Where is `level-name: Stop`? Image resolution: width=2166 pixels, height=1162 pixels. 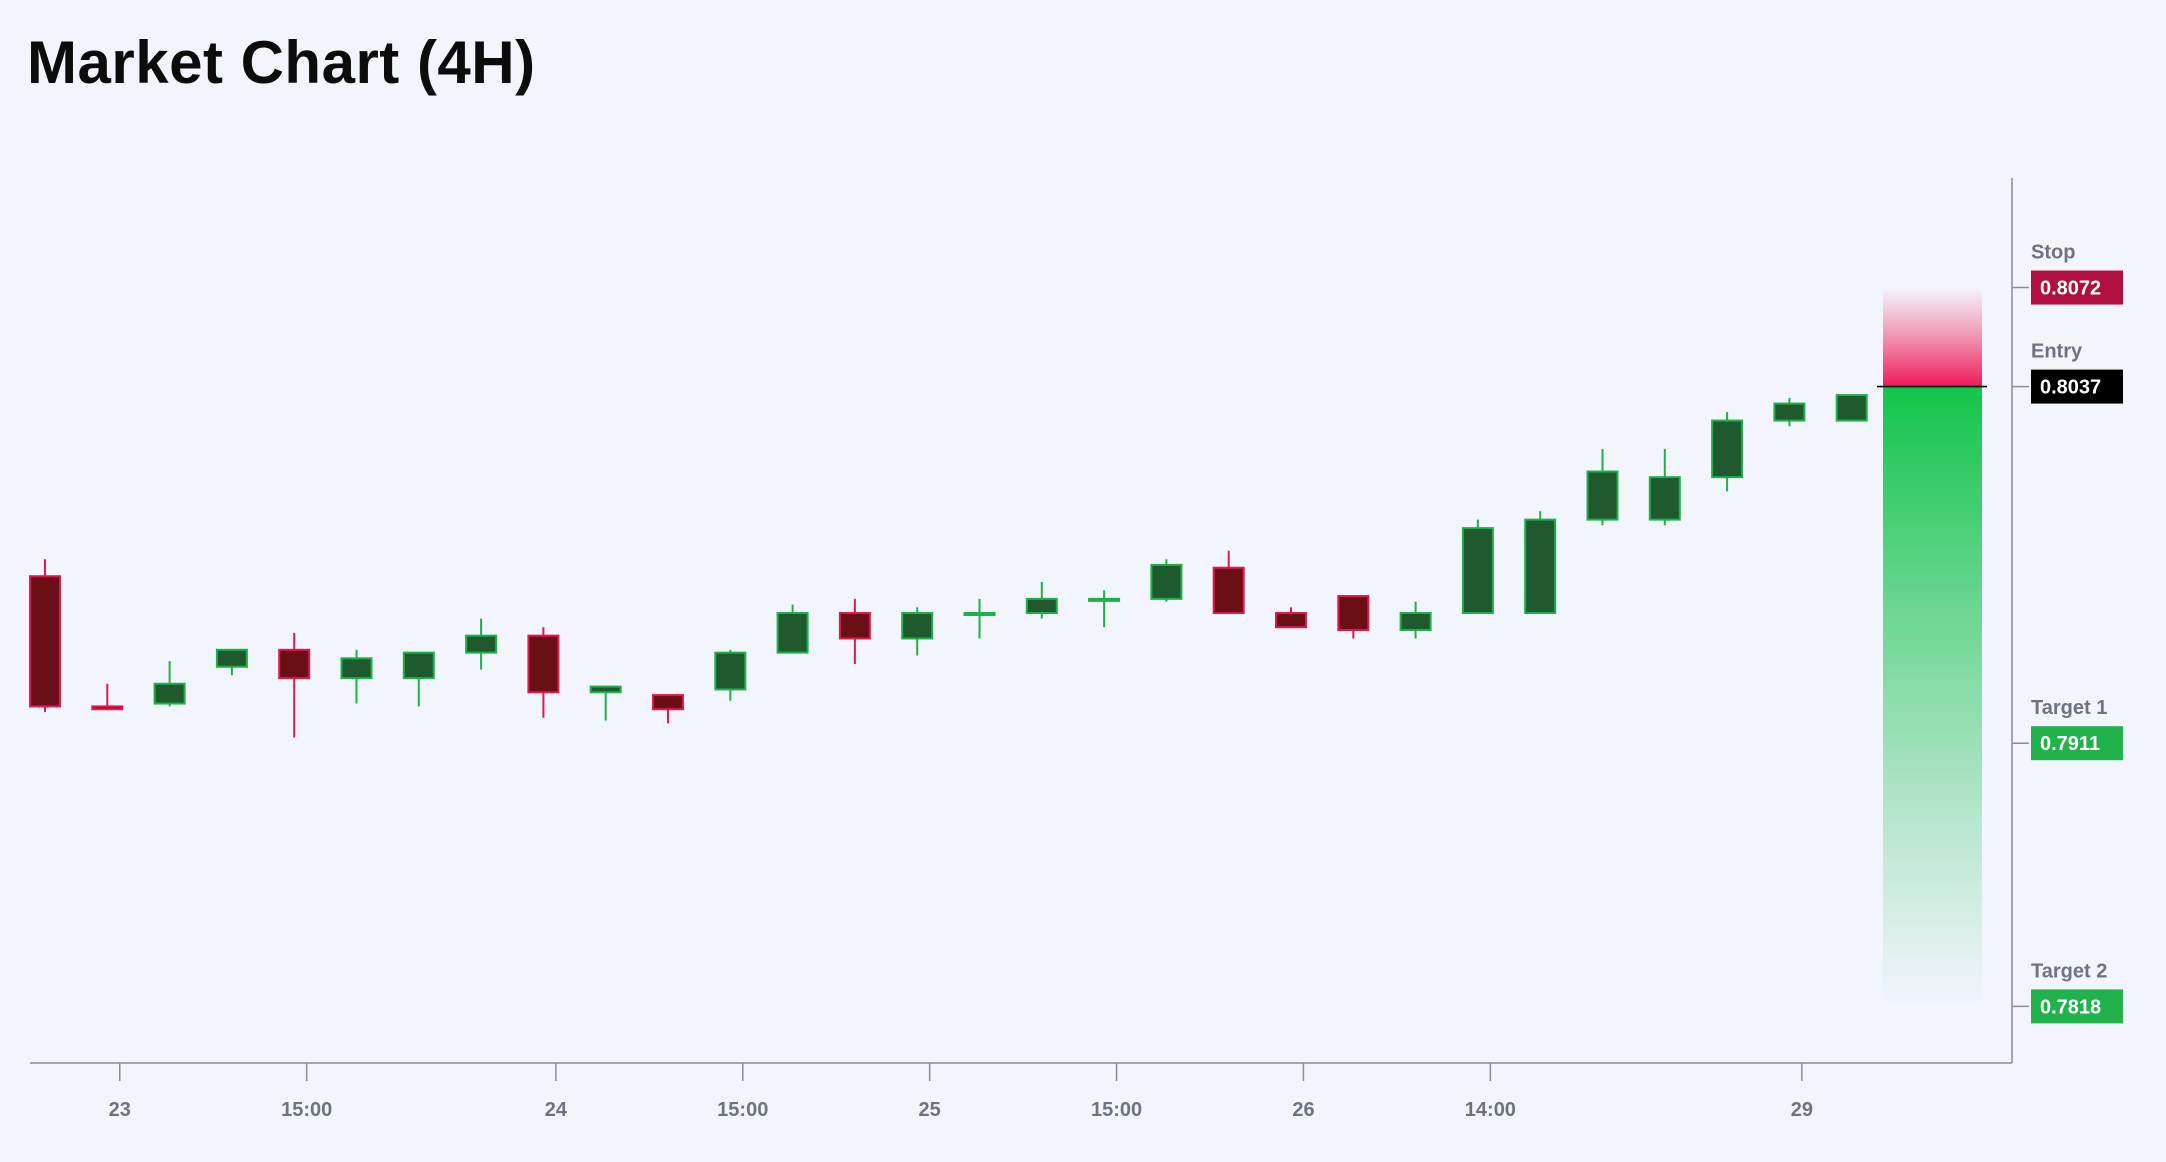 level-name: Stop is located at coordinates (2053, 253).